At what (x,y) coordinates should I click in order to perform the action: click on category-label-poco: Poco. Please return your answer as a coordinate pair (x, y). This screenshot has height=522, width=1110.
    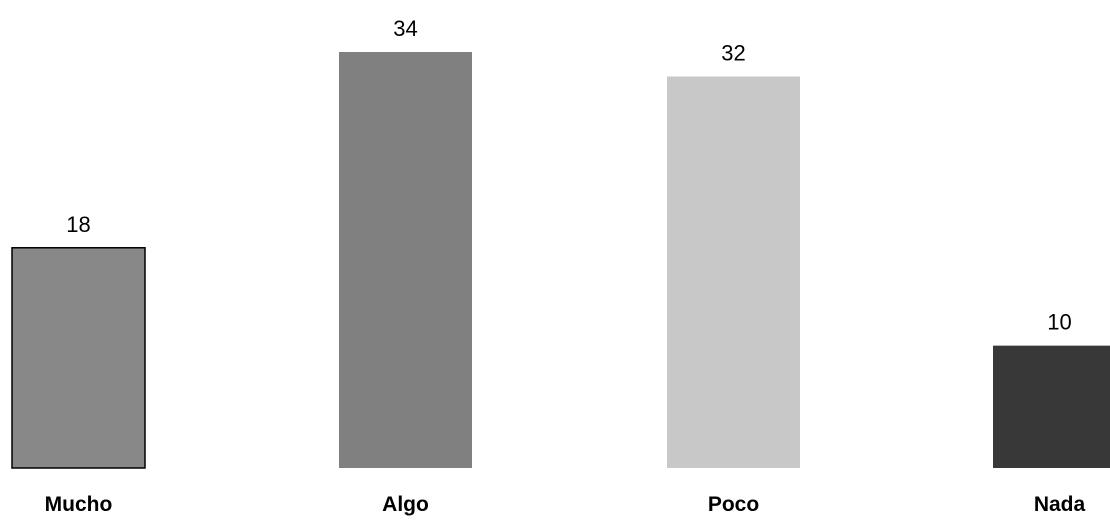
    Looking at the image, I should click on (733, 504).